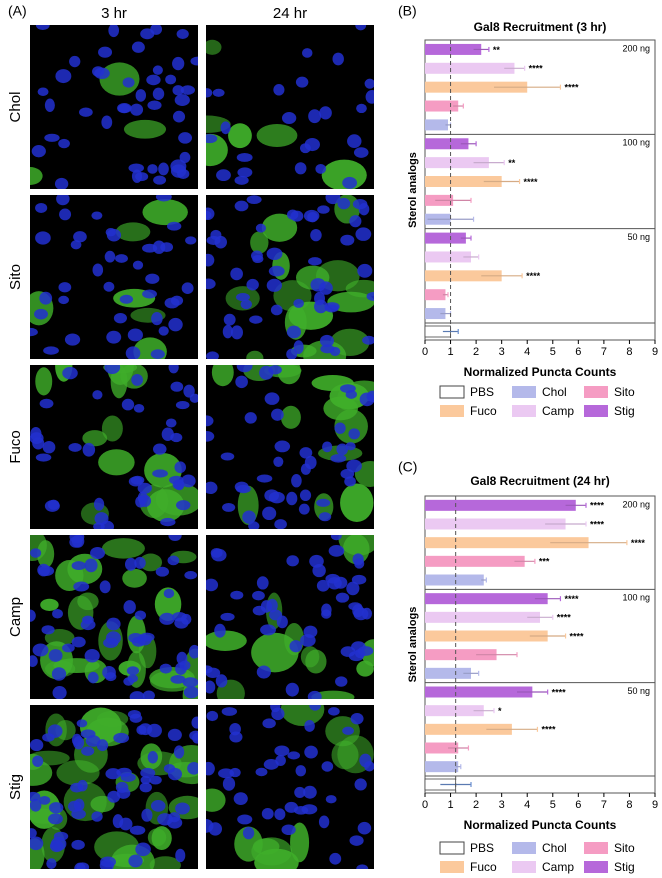  I want to click on x-tick-label: 7, so click(604, 352).